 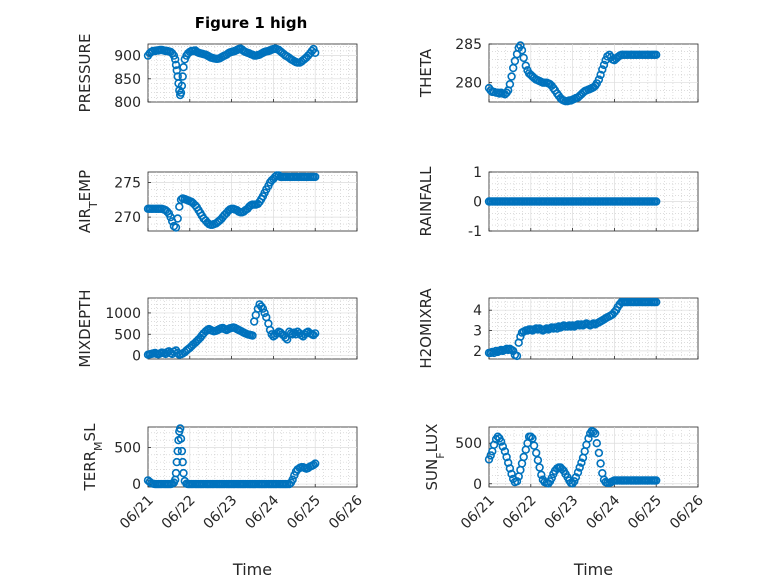 I want to click on subplot-theta: 280 285 THETA, so click(x=558, y=71).